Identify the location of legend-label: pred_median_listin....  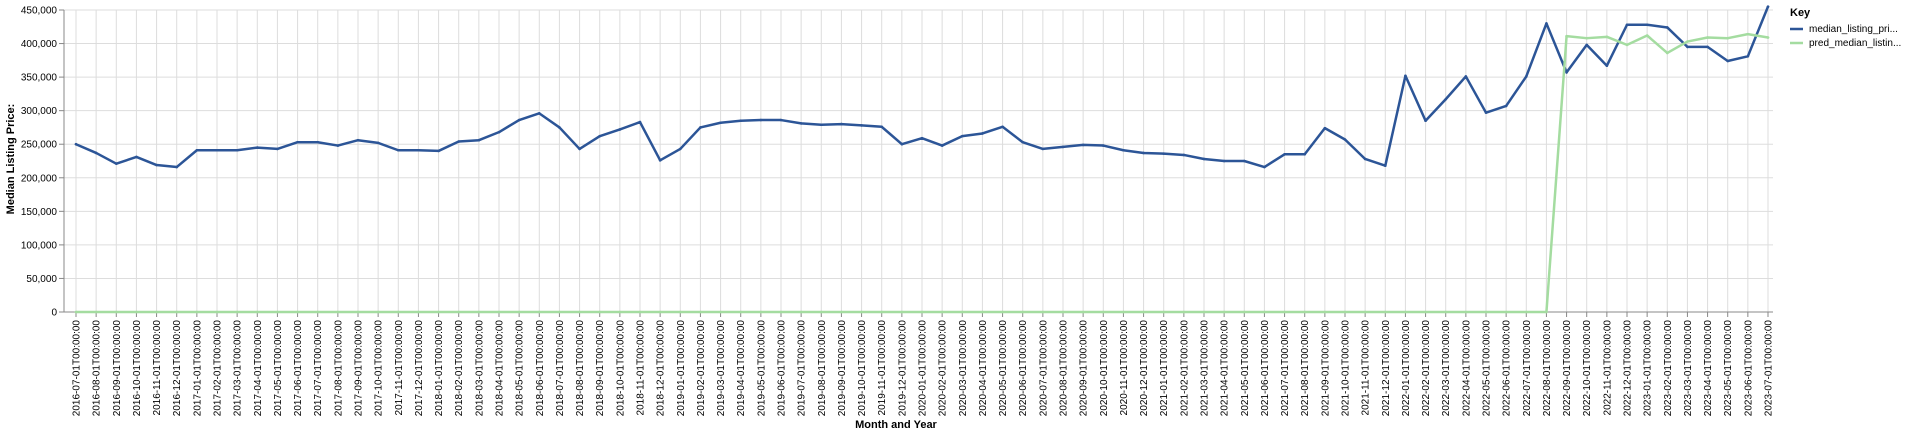
(1855, 43).